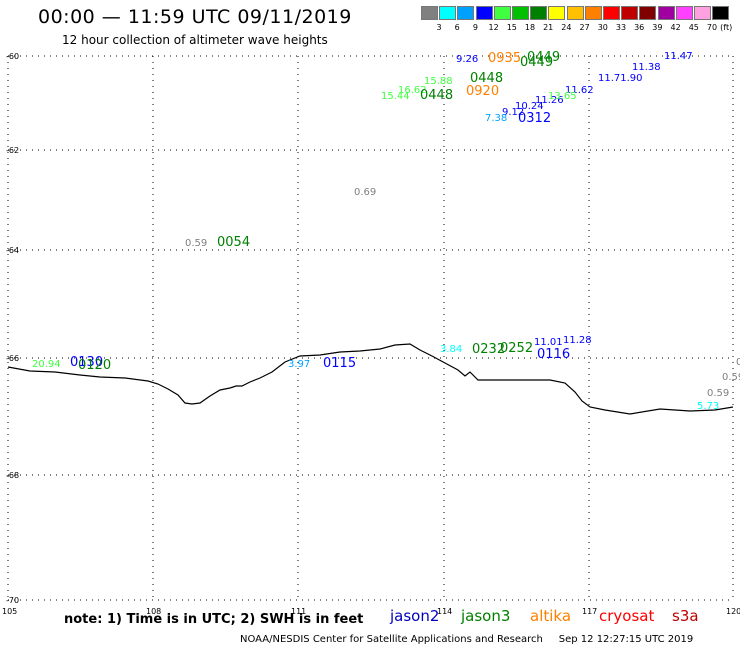 This screenshot has height=650, width=740. What do you see at coordinates (195, 17) in the screenshot?
I see `map-title: 00:00 — 11:59 UTC 09/11/2019` at bounding box center [195, 17].